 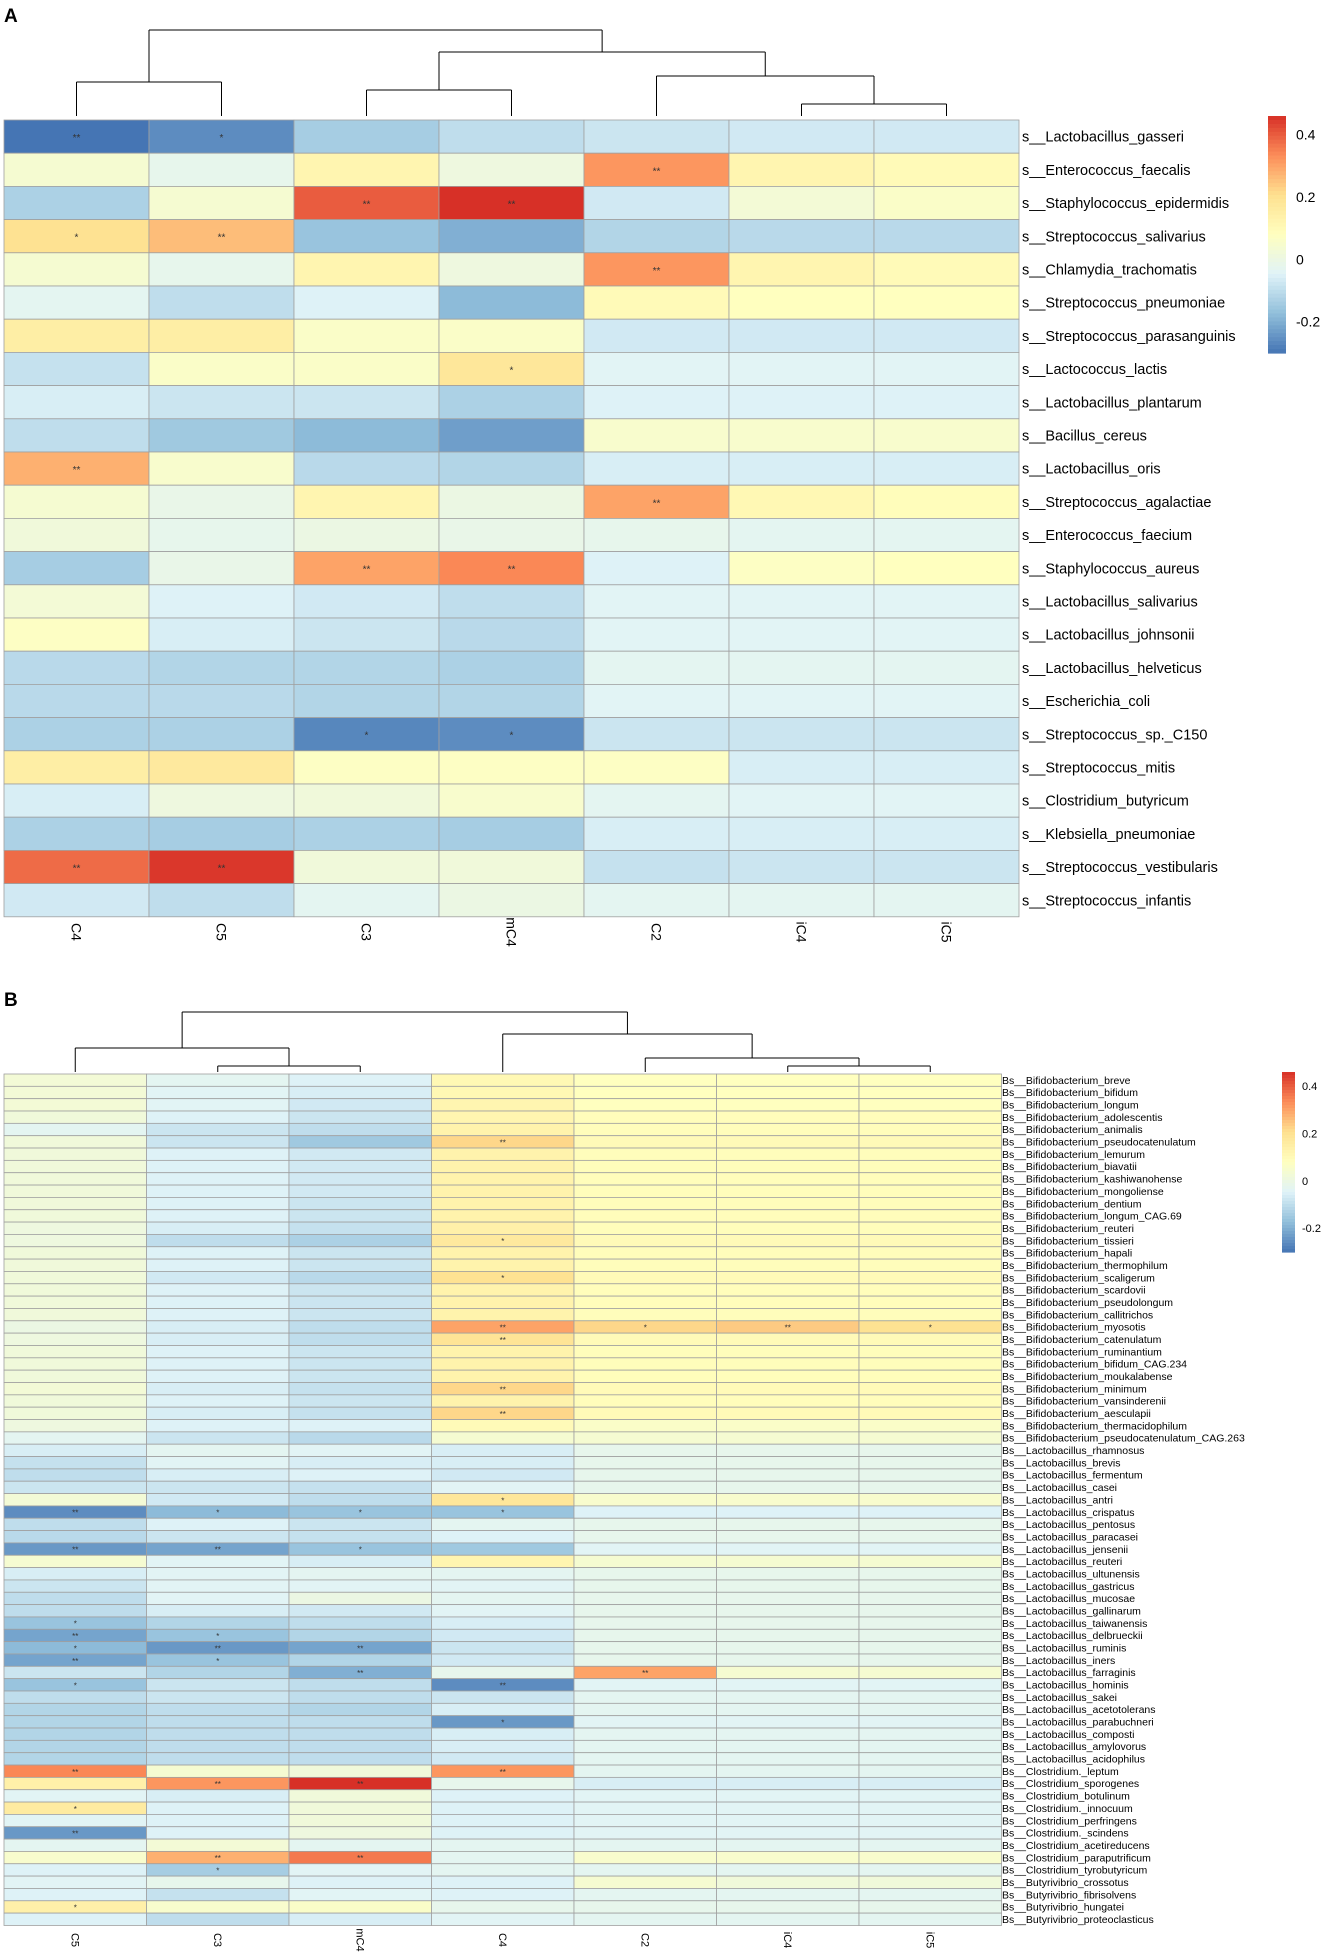 What do you see at coordinates (1066, 1081) in the screenshot?
I see `row-label: Bs__Bifidobacterium_breve` at bounding box center [1066, 1081].